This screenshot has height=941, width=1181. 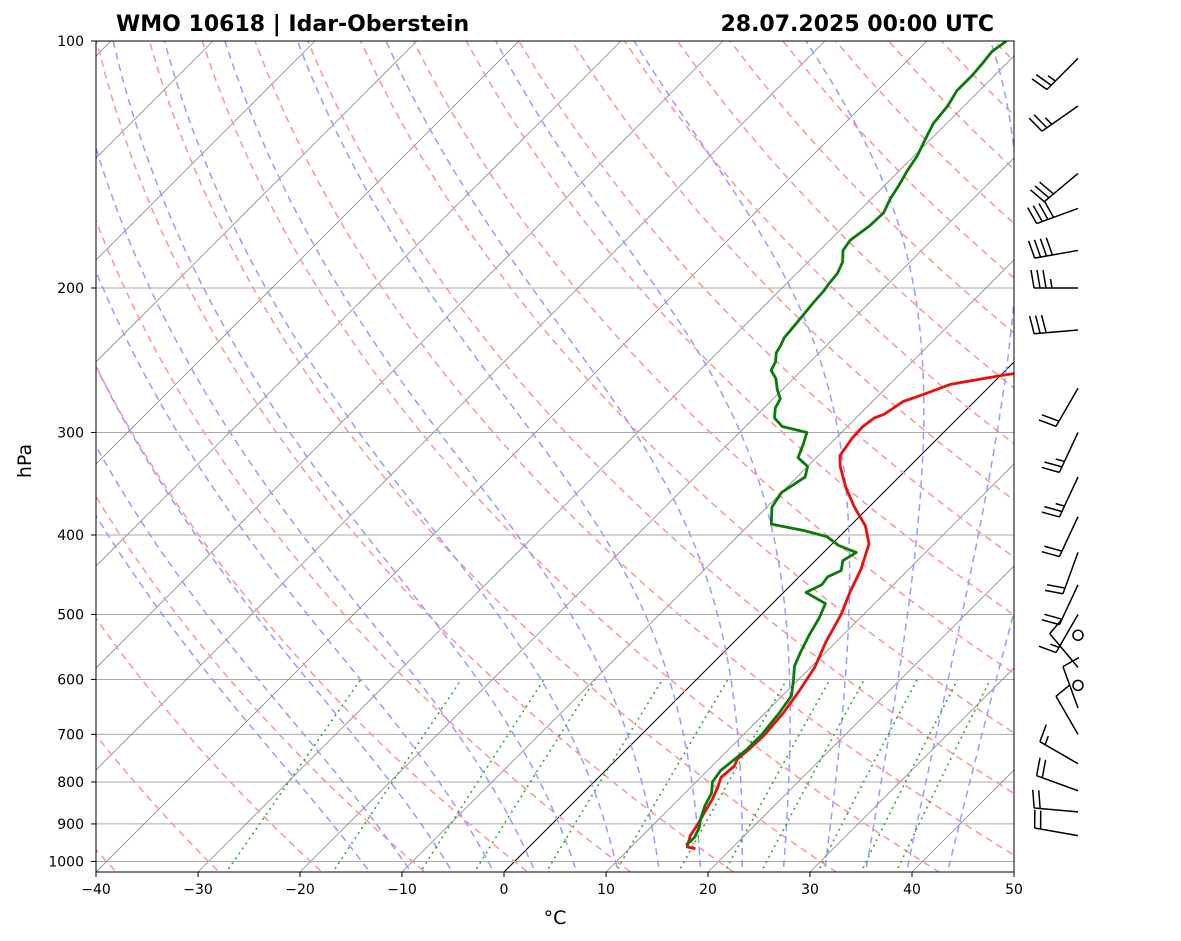 I want to click on x-tick-label: 40, so click(x=912, y=890).